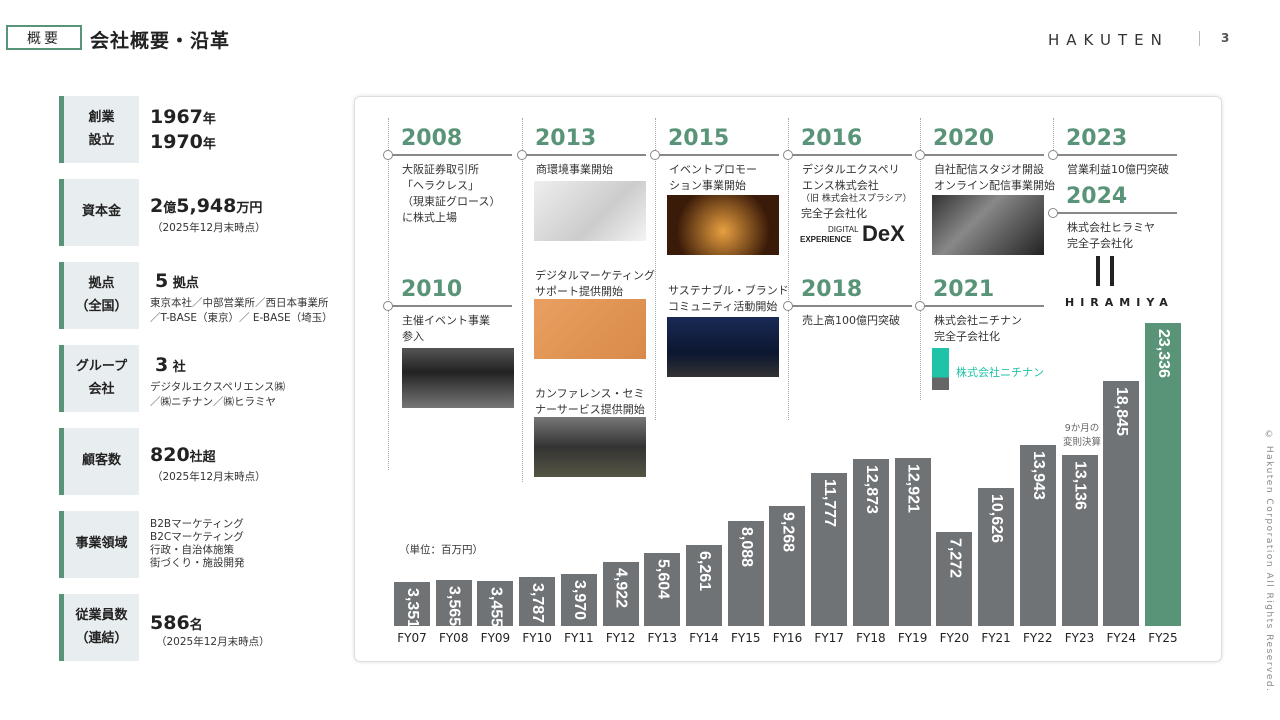 Image resolution: width=1280 pixels, height=720 pixels. Describe the element at coordinates (432, 289) in the screenshot. I see `timeline-year: 2010` at that location.